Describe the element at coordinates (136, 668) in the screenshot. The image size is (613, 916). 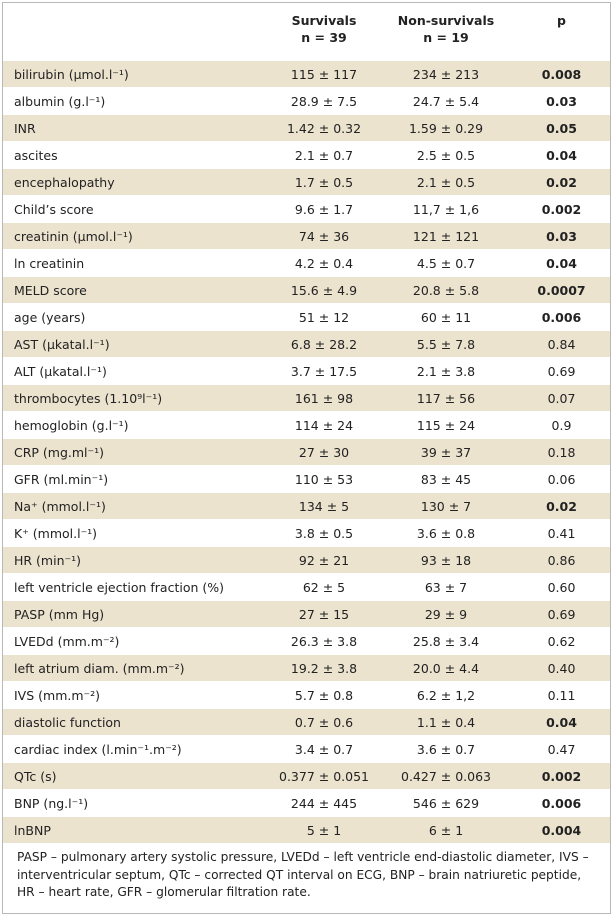
I see `row-label: left atrium diam. (mm.m⁻²)` at that location.